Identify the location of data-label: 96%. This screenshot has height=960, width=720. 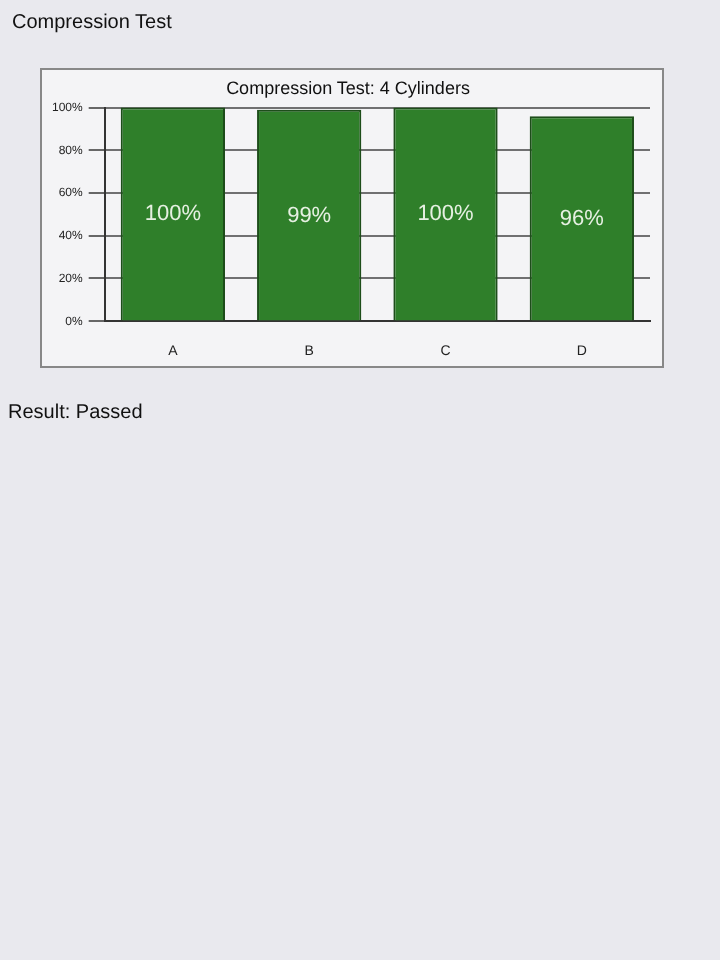
(582, 218).